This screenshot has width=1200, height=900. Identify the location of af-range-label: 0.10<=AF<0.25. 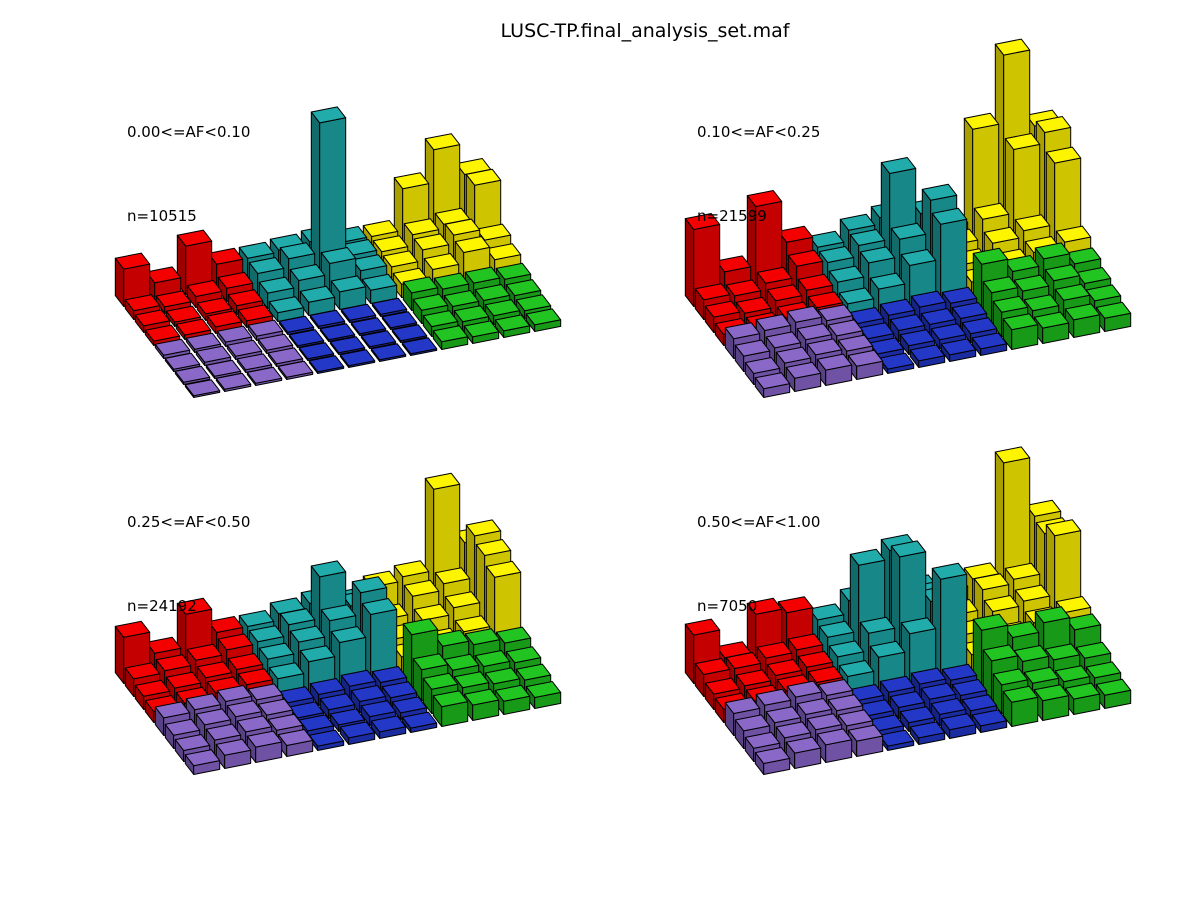
(759, 132).